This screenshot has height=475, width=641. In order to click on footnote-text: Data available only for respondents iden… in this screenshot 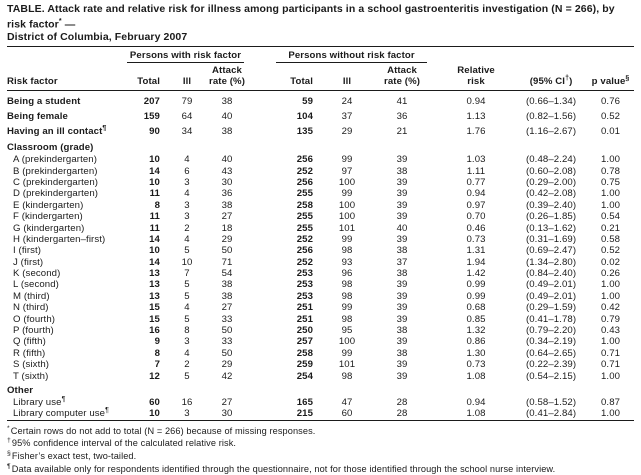, I will do `click(283, 468)`.